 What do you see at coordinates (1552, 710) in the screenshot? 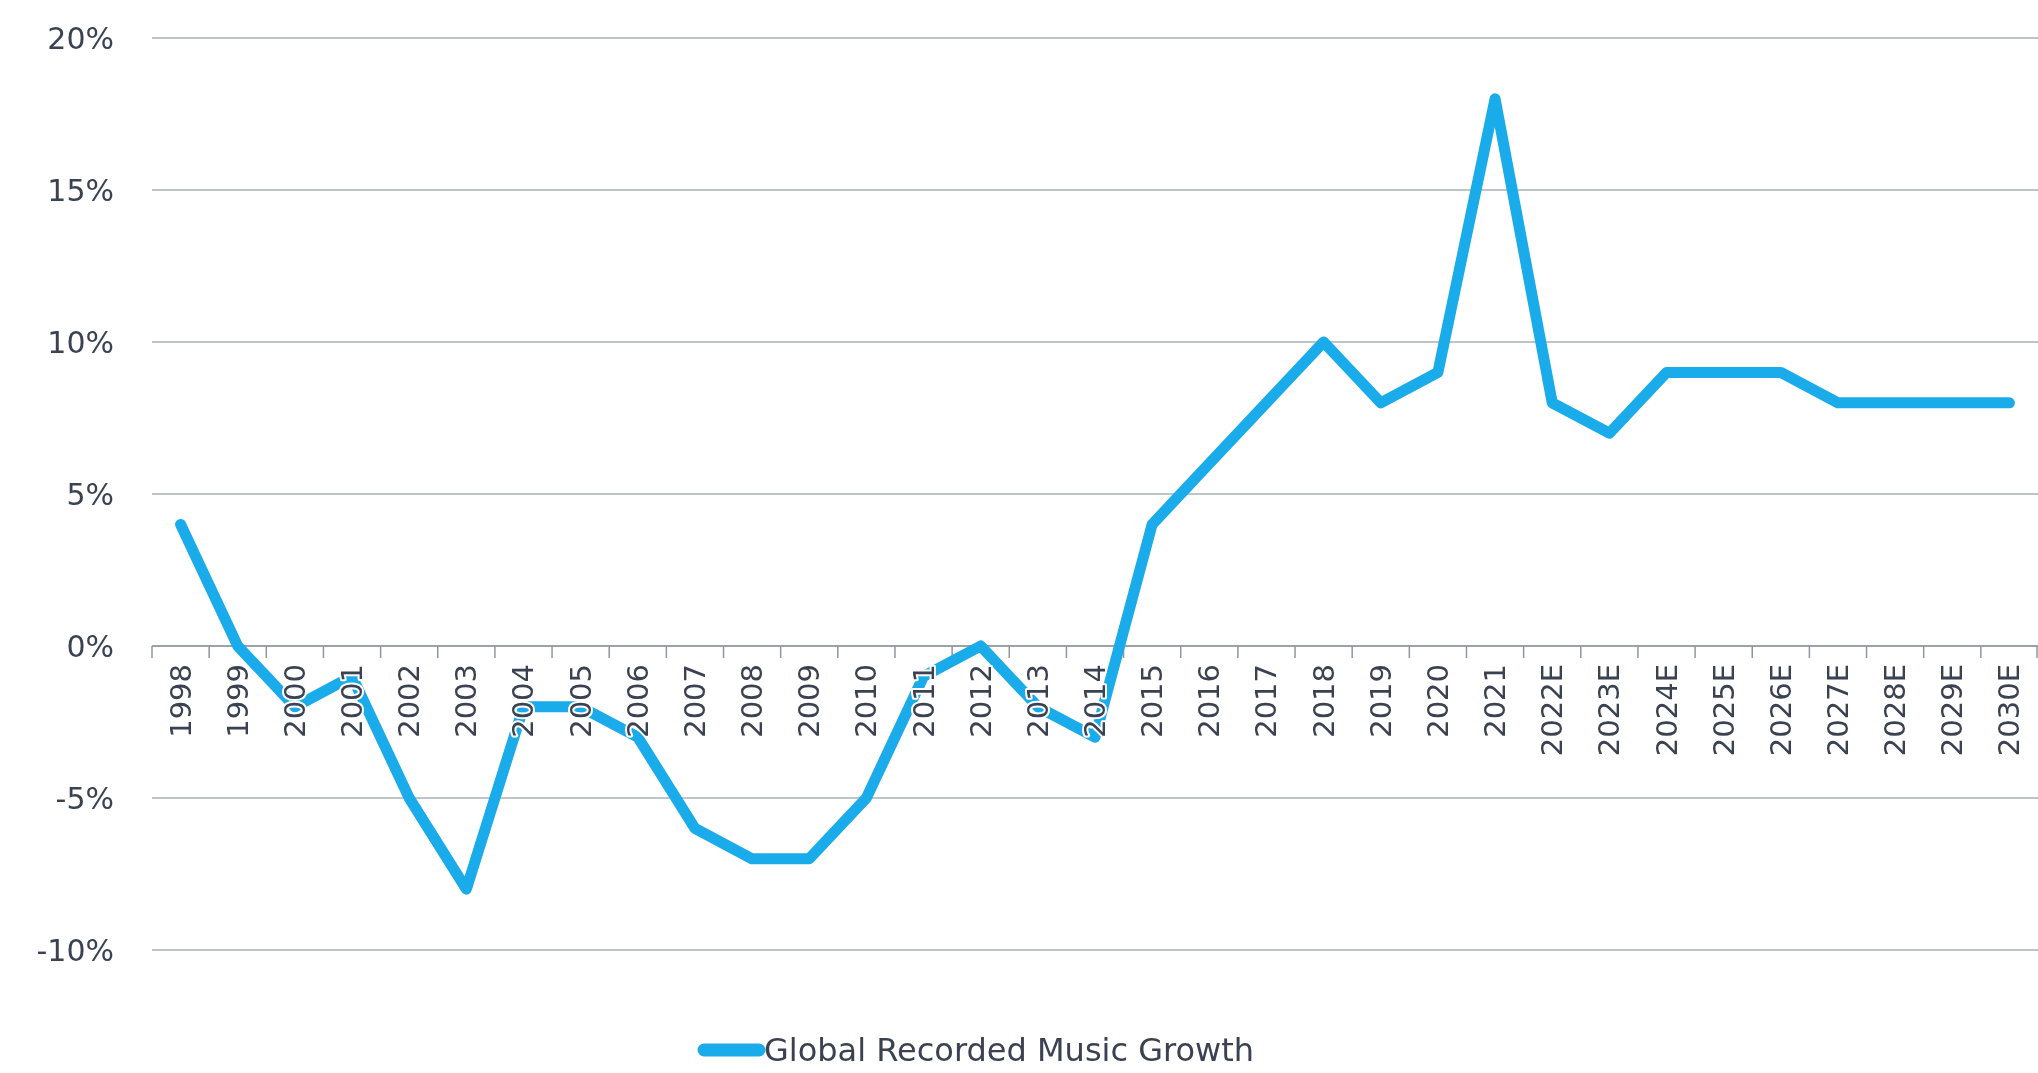
I see `x-tick-label: 2022E` at bounding box center [1552, 710].